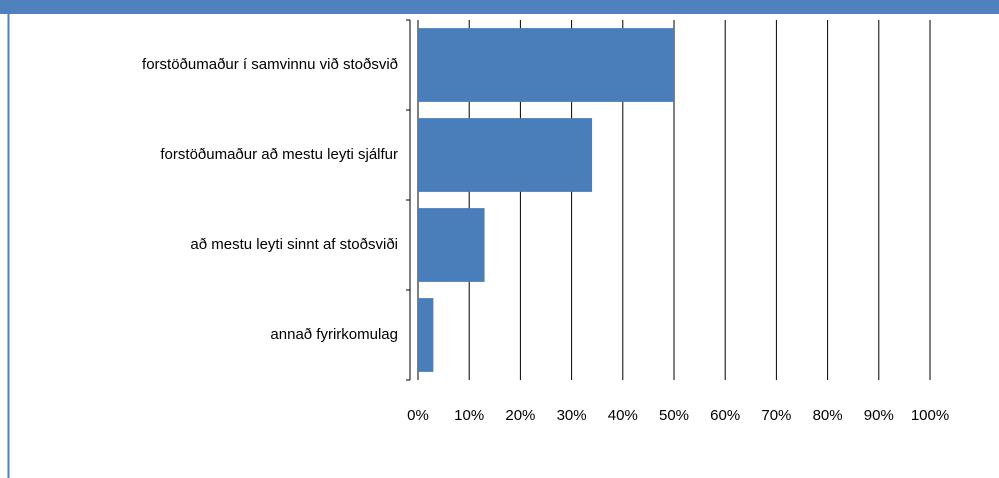 The height and width of the screenshot is (478, 999). Describe the element at coordinates (294, 244) in the screenshot. I see `y-tick-label: að mestu leyti sinnt af stoðsviði` at that location.